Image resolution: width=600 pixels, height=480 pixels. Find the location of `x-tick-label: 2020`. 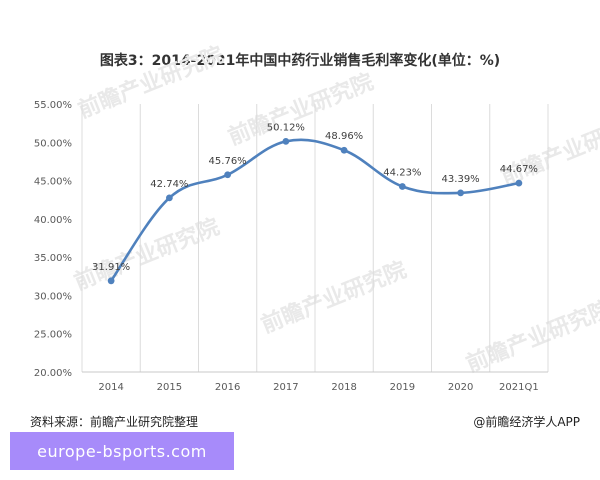

x-tick-label: 2020 is located at coordinates (460, 387).